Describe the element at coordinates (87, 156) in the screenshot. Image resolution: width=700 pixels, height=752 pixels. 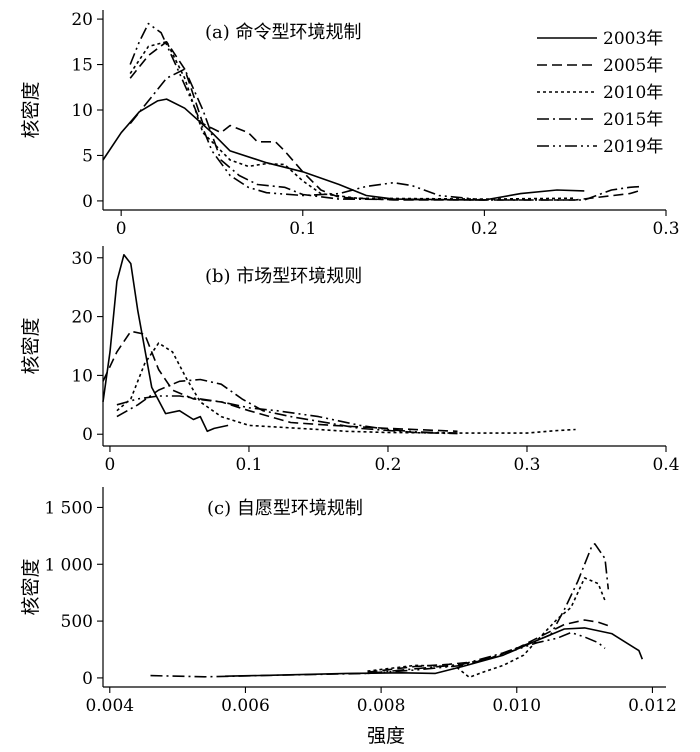
I see `panel-a-y-tick-label: 5` at that location.